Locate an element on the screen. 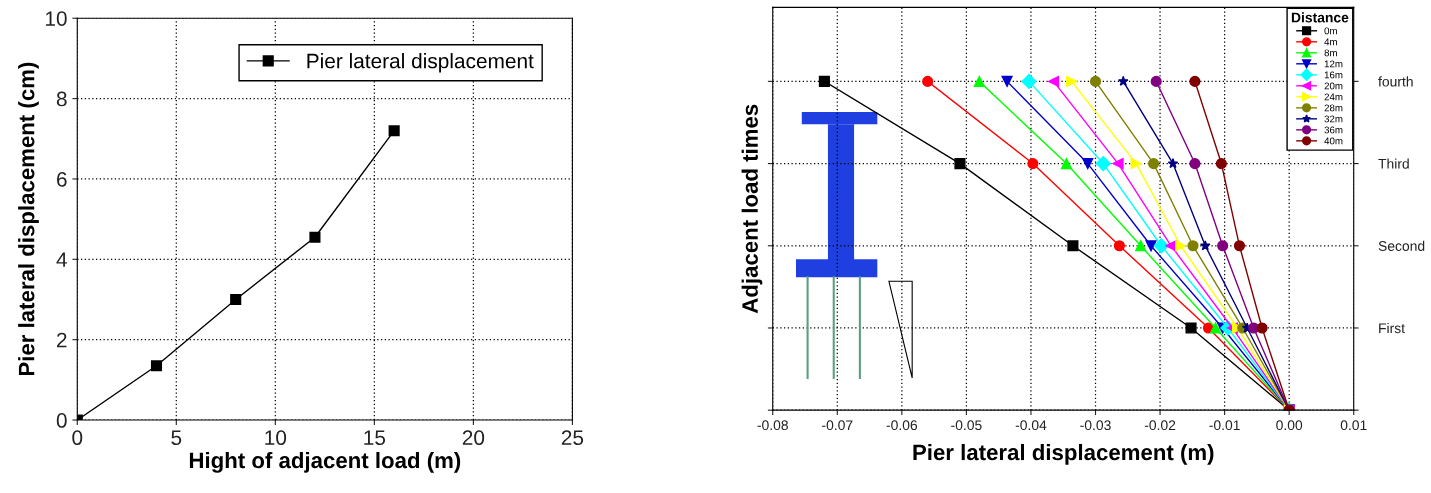 The image size is (1431, 493). x-tick-label: 10 is located at coordinates (276, 438).